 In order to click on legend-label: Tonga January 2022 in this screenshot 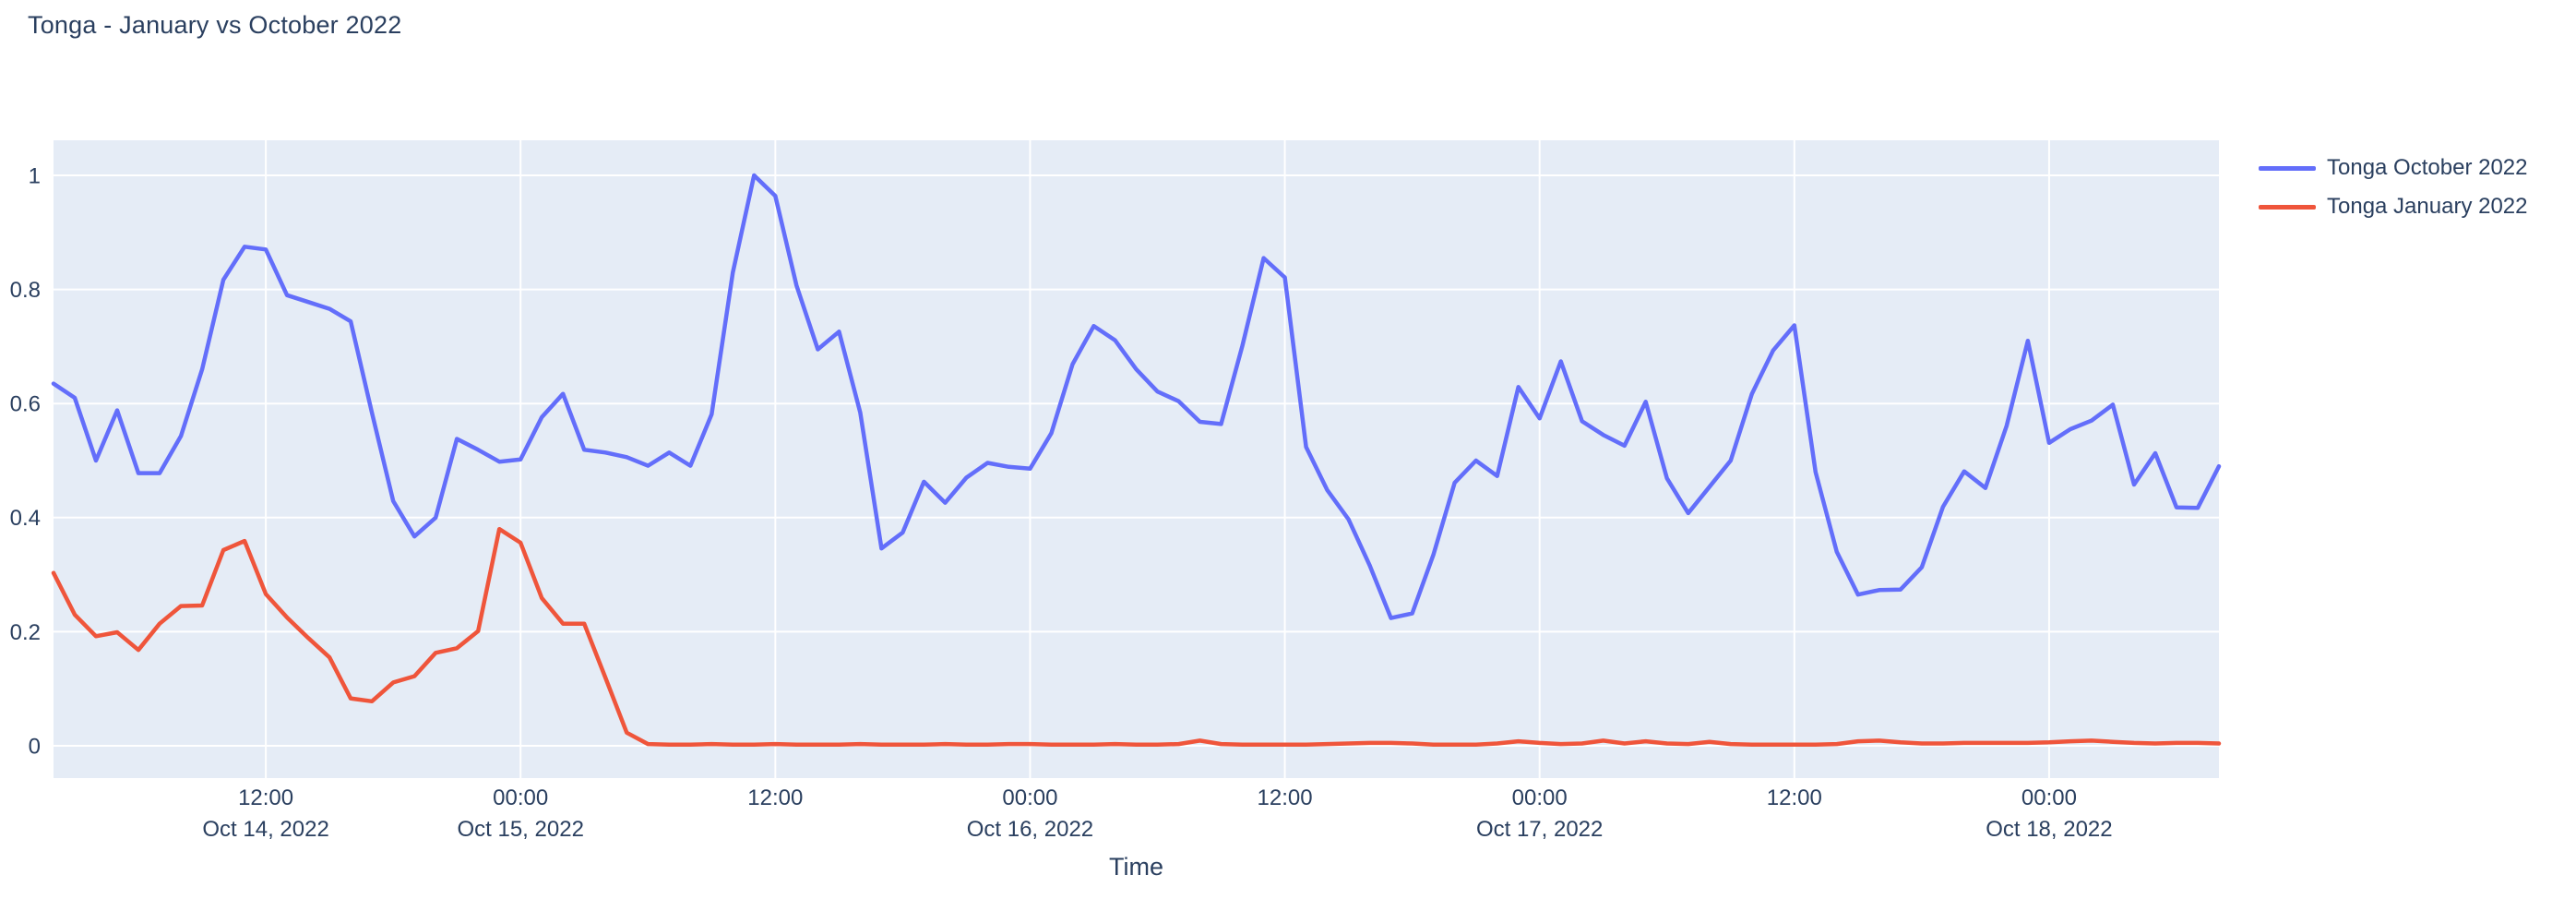, I will do `click(2427, 206)`.